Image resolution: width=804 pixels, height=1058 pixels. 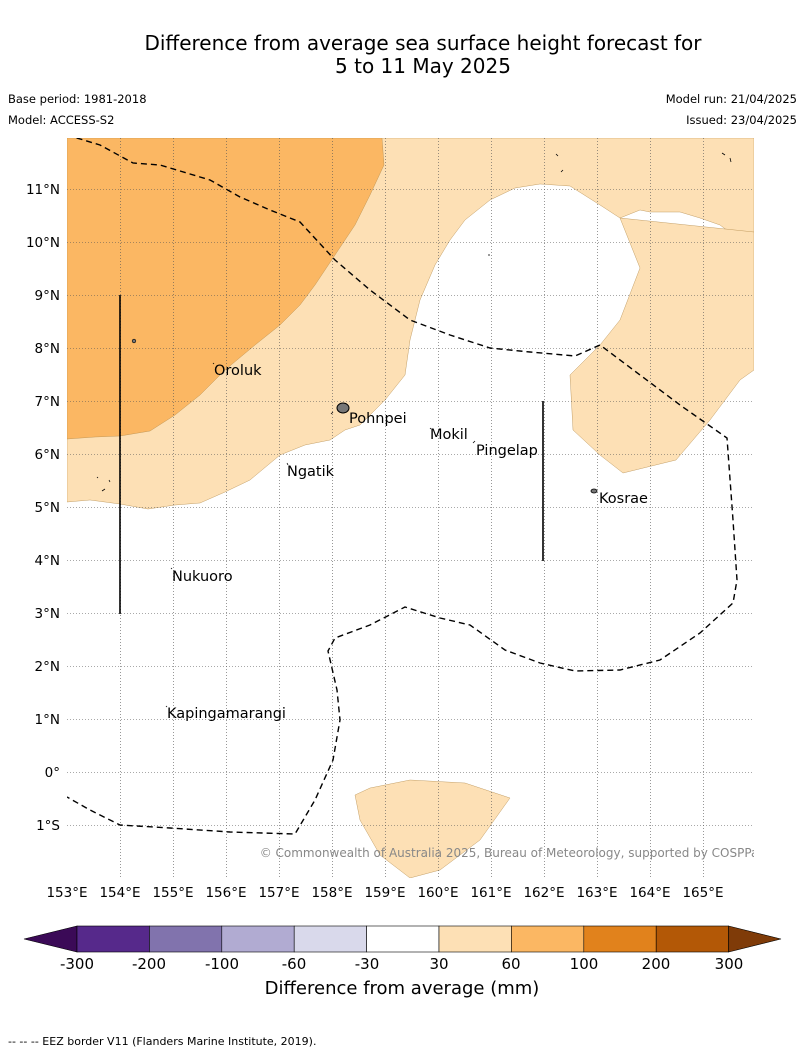 I want to click on colorbar-tick: -300, so click(x=77, y=964).